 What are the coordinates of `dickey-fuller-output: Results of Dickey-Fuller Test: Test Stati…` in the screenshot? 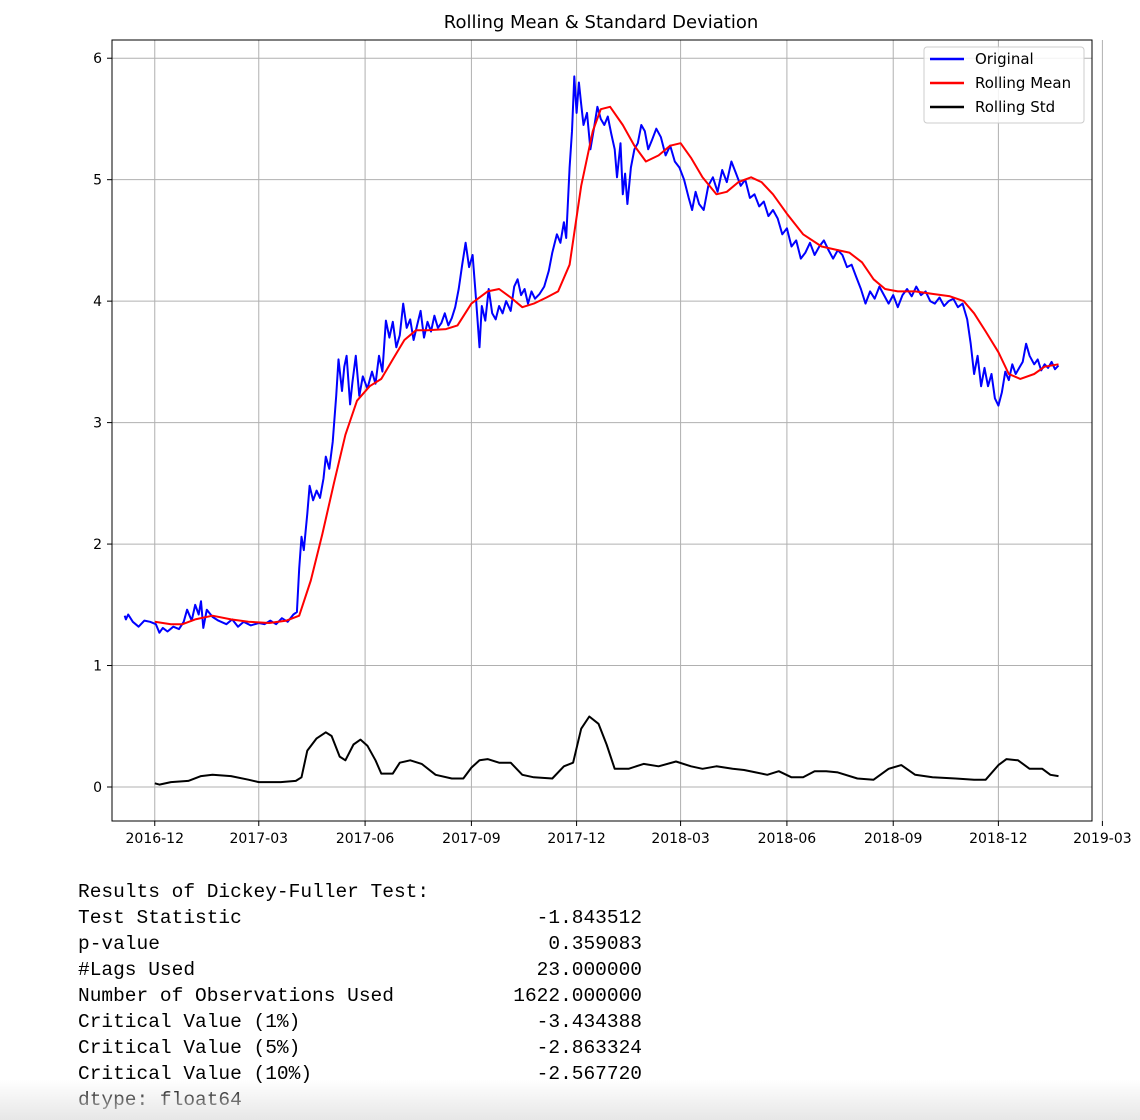 It's located at (378, 996).